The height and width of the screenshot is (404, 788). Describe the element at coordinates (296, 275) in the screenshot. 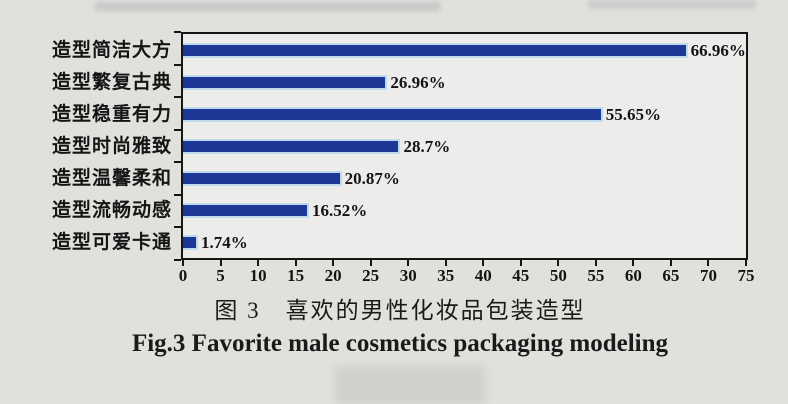

I see `x-axis-tick-label: 15` at that location.